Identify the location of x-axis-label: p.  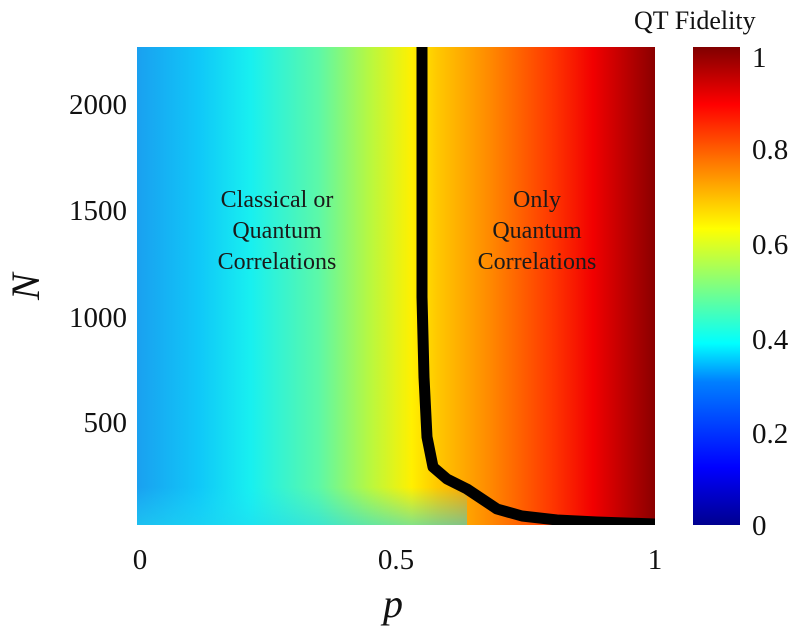
(393, 603).